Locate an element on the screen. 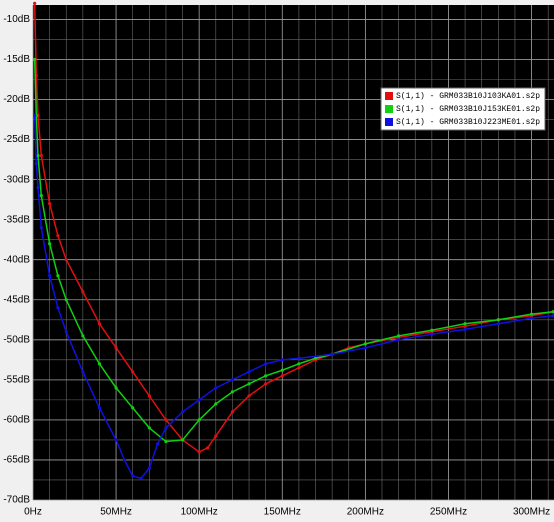  x-tick-label: 100MHz is located at coordinates (199, 512).